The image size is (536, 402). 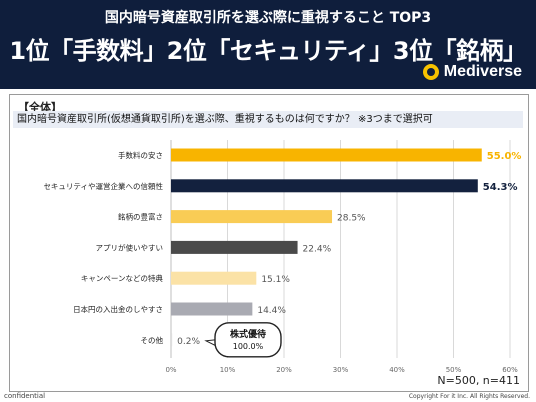 I want to click on callout-bubble, so click(x=248, y=340).